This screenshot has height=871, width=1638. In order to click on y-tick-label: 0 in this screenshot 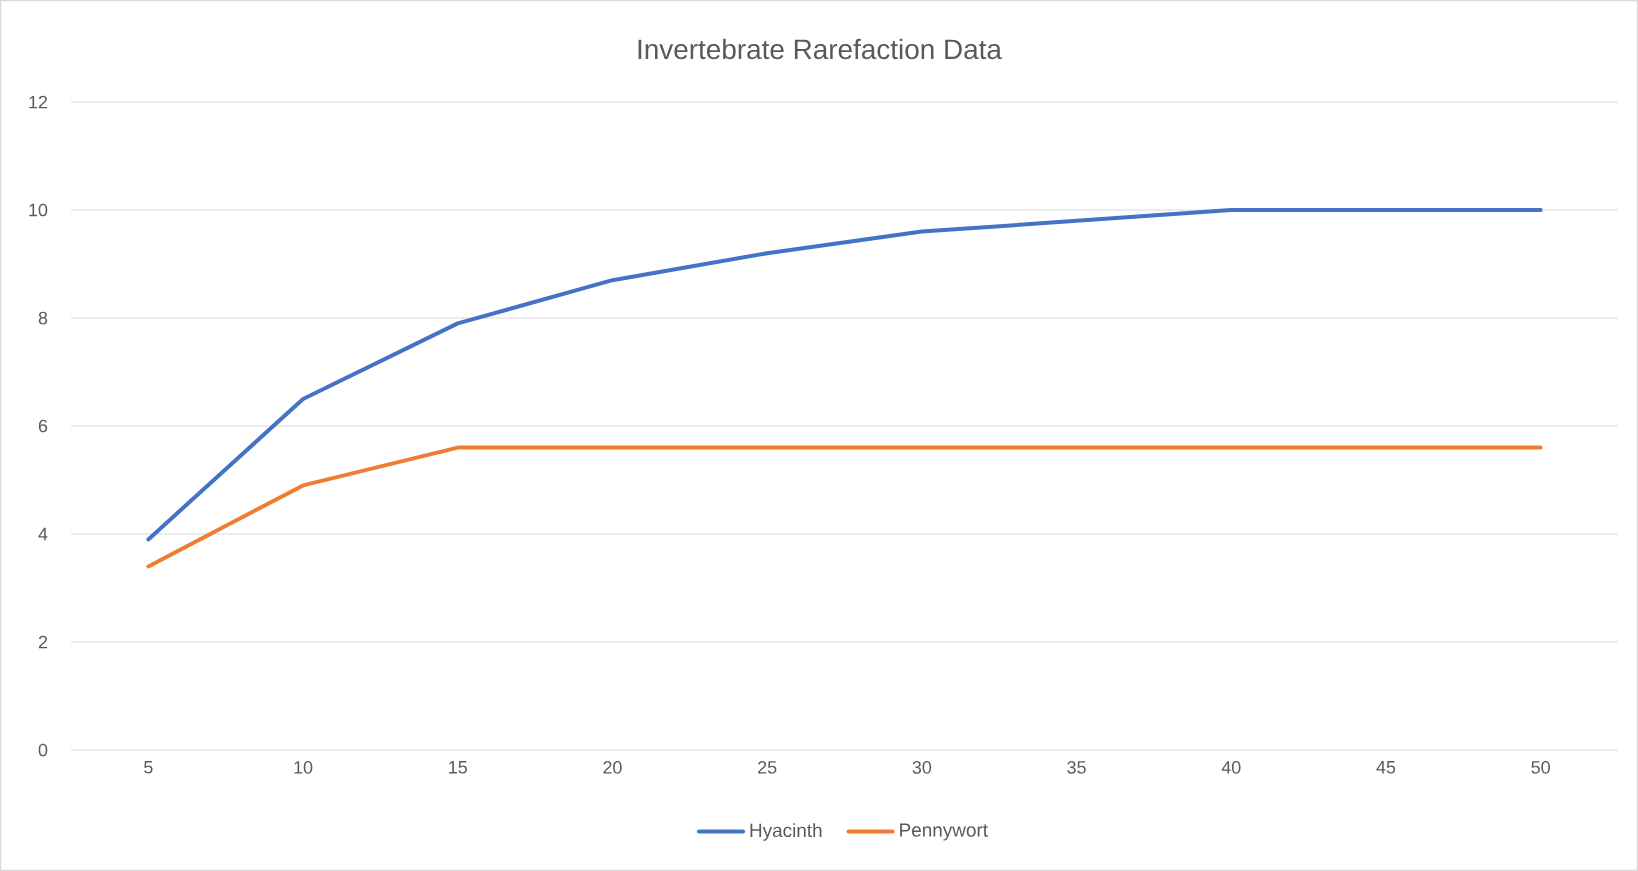, I will do `click(43, 750)`.